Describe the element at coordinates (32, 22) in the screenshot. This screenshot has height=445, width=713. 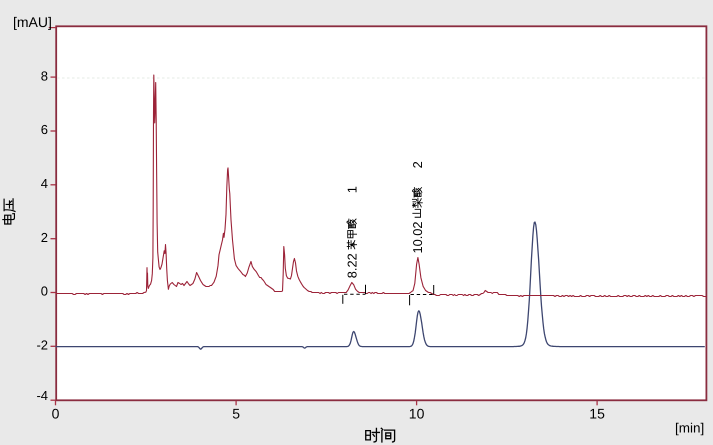
I see `svg-text: [mAU]` at that location.